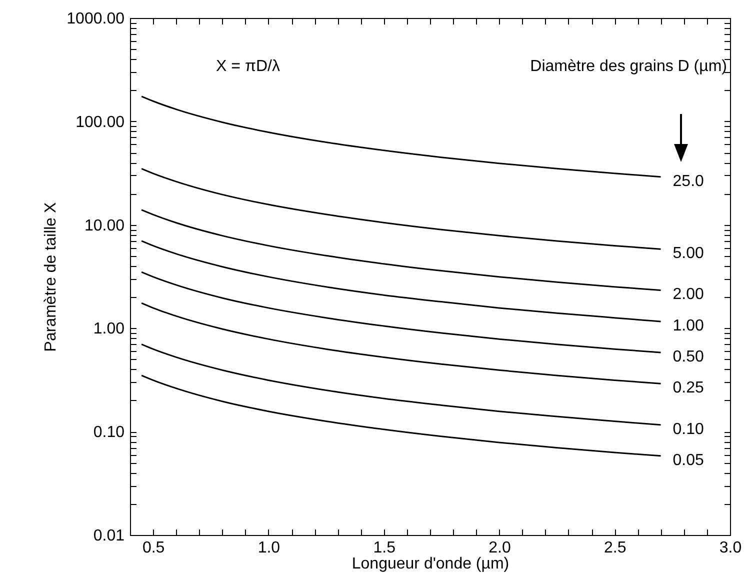  Describe the element at coordinates (248, 66) in the screenshot. I see `annotation: X = πD/λ` at that location.